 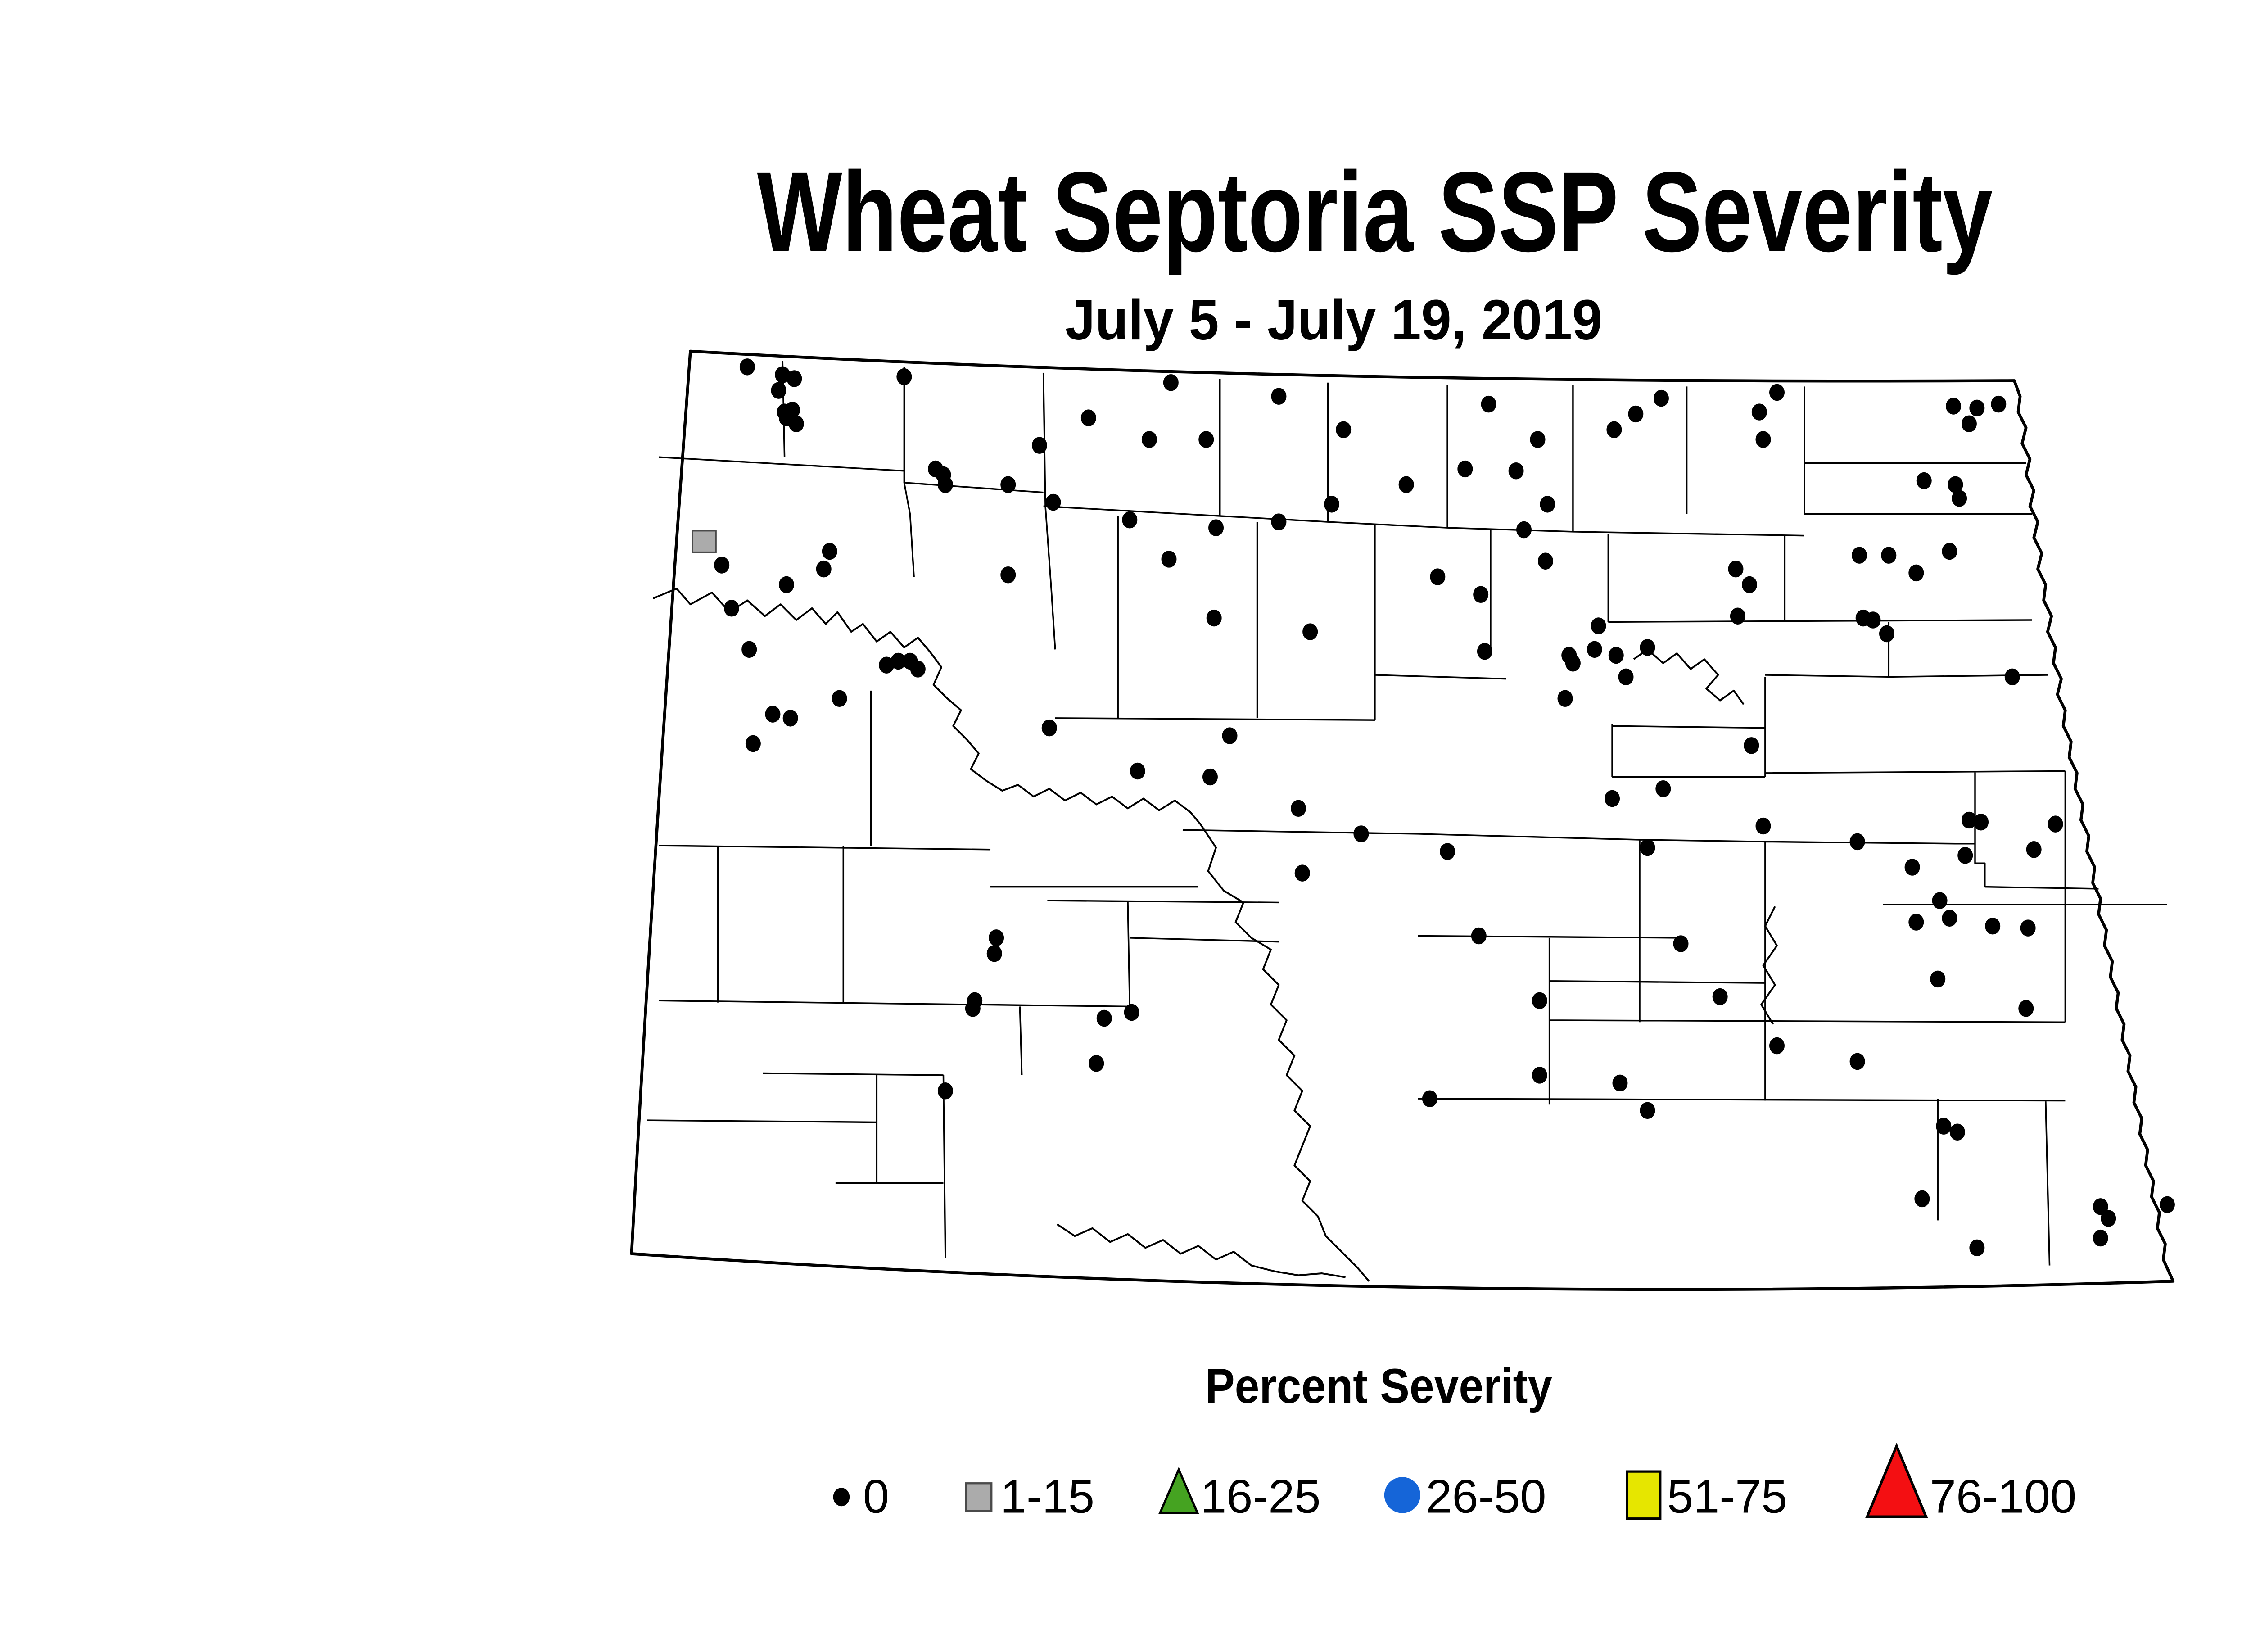 What do you see at coordinates (1375, 212) in the screenshot?
I see `page-title: Wheat Septoria SSP Severity` at bounding box center [1375, 212].